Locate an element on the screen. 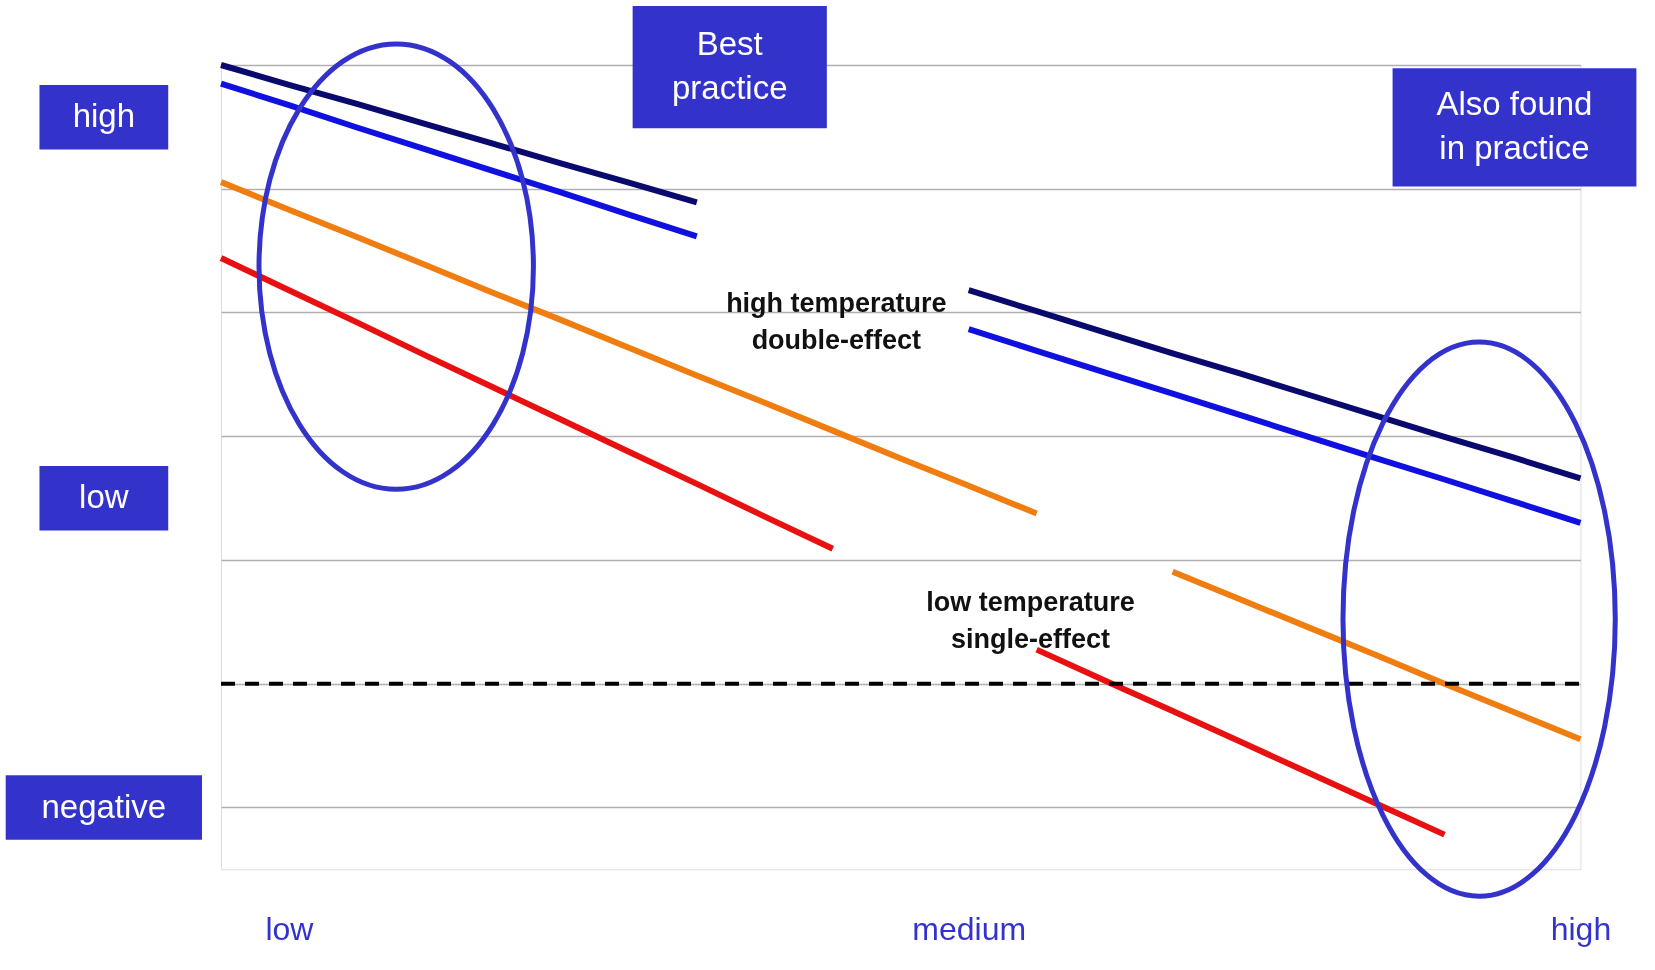 This screenshot has width=1655, height=970. annotation: Best practice is located at coordinates (729, 66).